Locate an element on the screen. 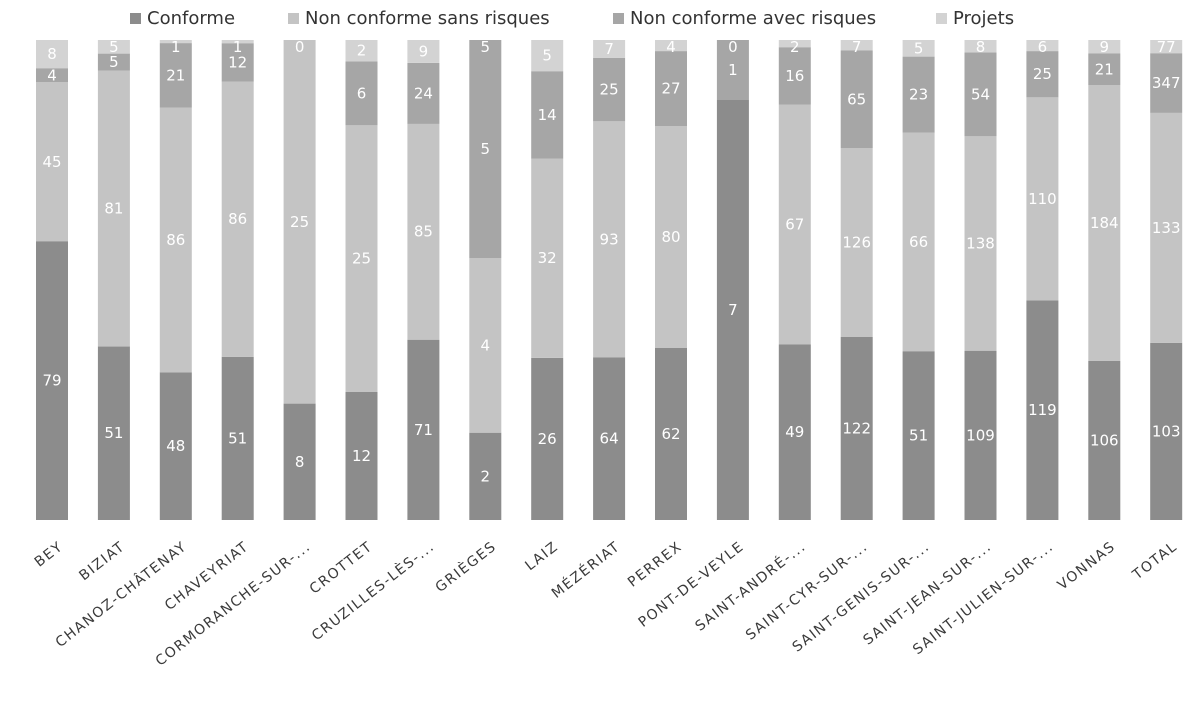 This screenshot has height=727, width=1185. data-label: 81 is located at coordinates (113, 209).